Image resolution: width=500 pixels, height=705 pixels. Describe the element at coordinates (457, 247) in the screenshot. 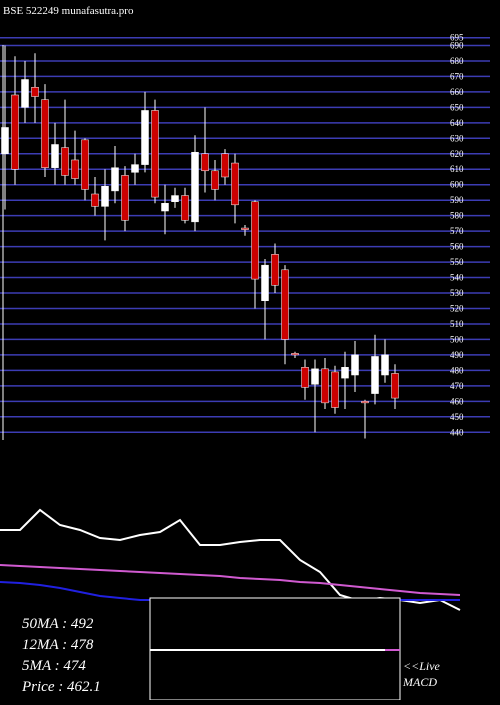

I see `y-tick-label: 560` at that location.